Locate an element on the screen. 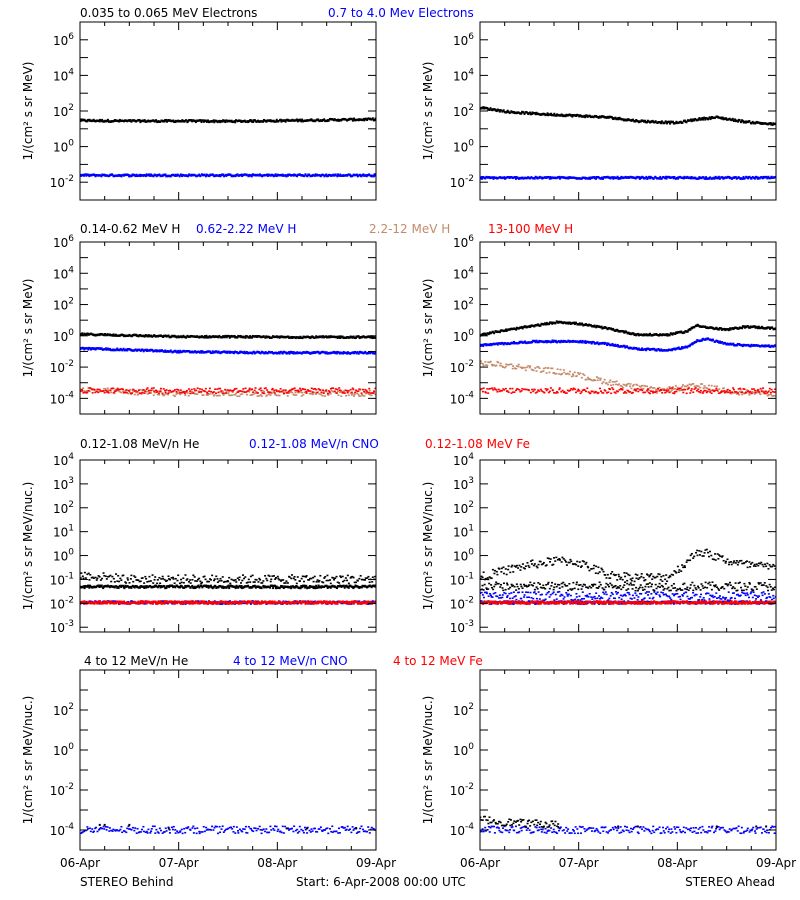  y-tick-label: 10⁶ is located at coordinates (463, 242).